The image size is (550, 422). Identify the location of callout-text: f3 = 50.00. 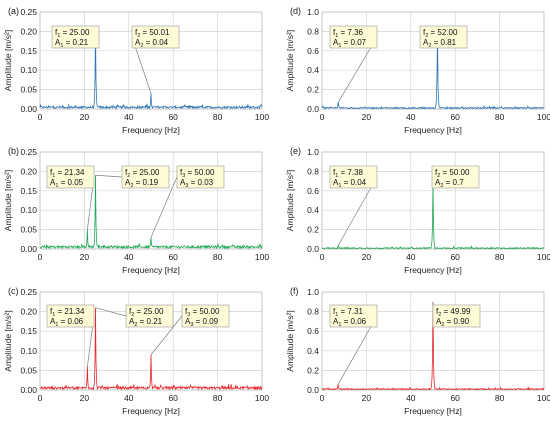
(197, 173).